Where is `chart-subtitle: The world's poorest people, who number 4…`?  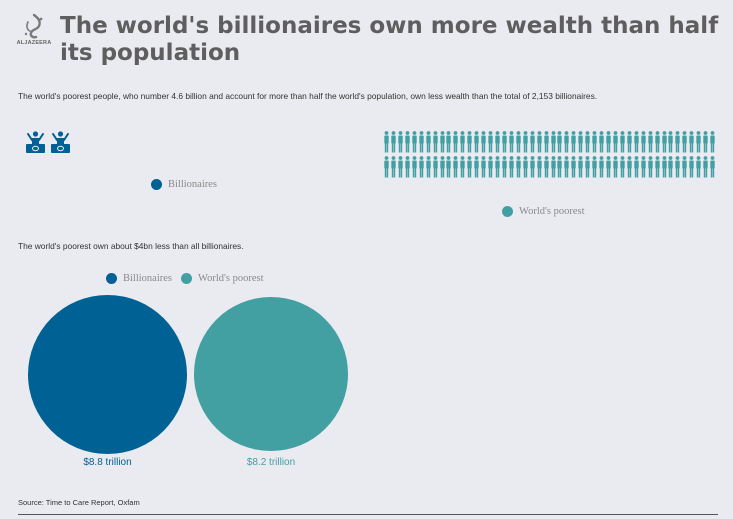
chart-subtitle: The world's poorest people, who number 4… is located at coordinates (308, 96).